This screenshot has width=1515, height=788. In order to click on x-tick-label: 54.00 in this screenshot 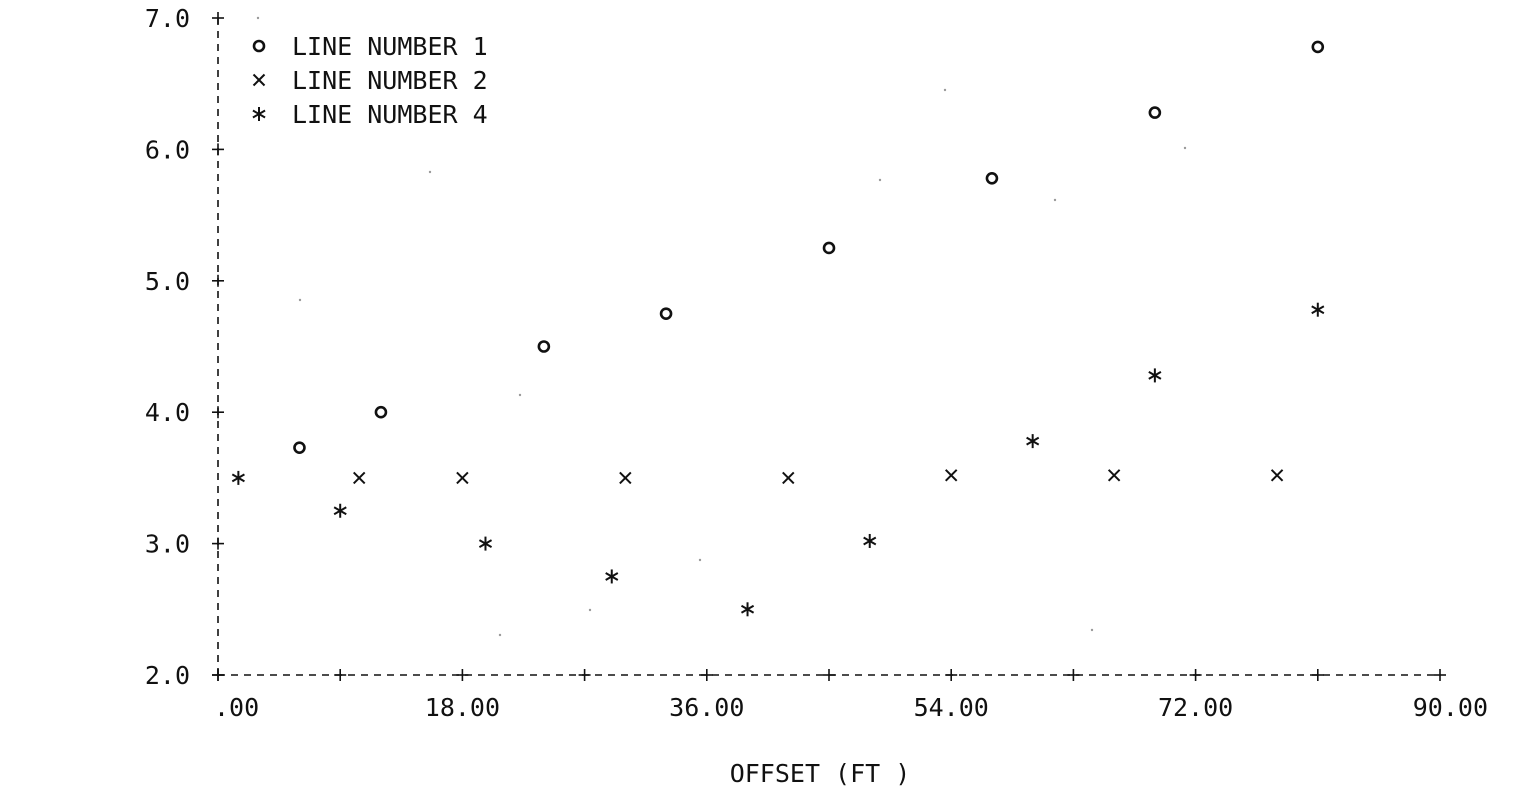, I will do `click(951, 707)`.